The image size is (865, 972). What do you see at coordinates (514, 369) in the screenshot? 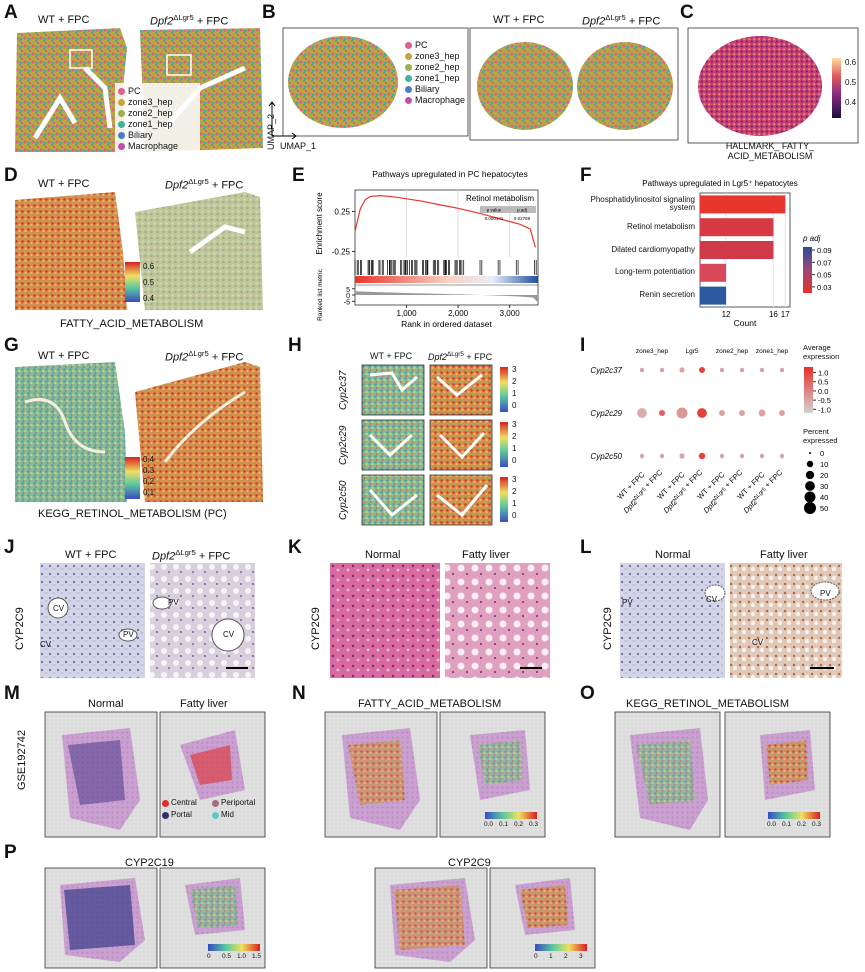
I see `colorbar-label: 3` at bounding box center [514, 369].